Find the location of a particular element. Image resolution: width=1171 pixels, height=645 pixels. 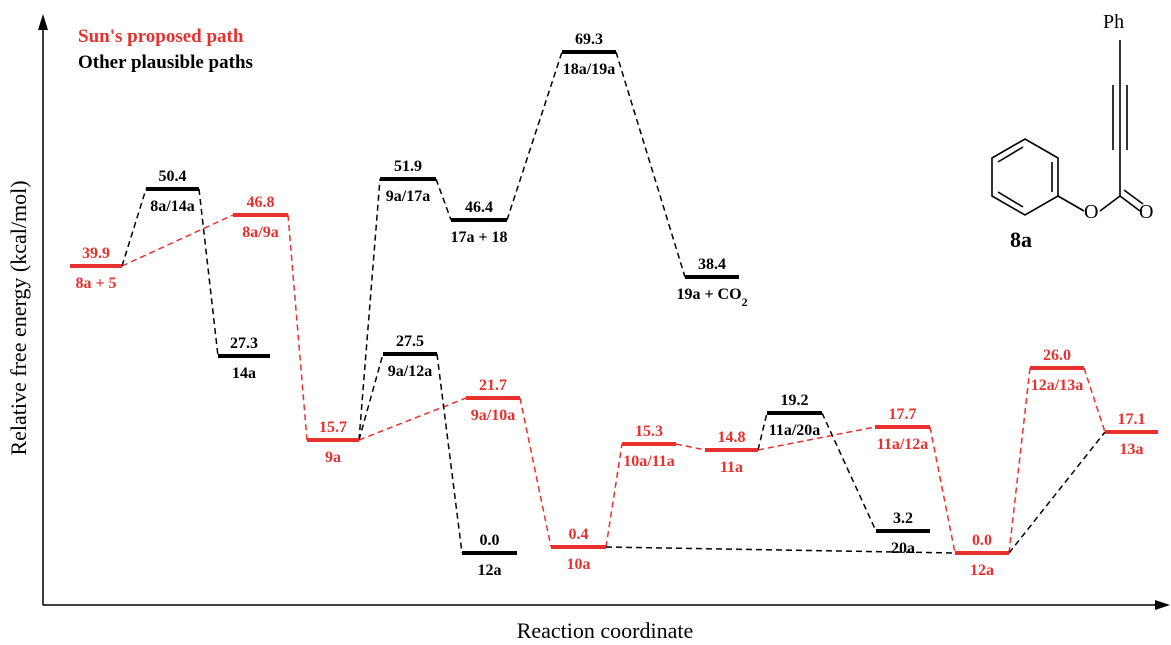

x-axis-arrow is located at coordinates (1162, 605).